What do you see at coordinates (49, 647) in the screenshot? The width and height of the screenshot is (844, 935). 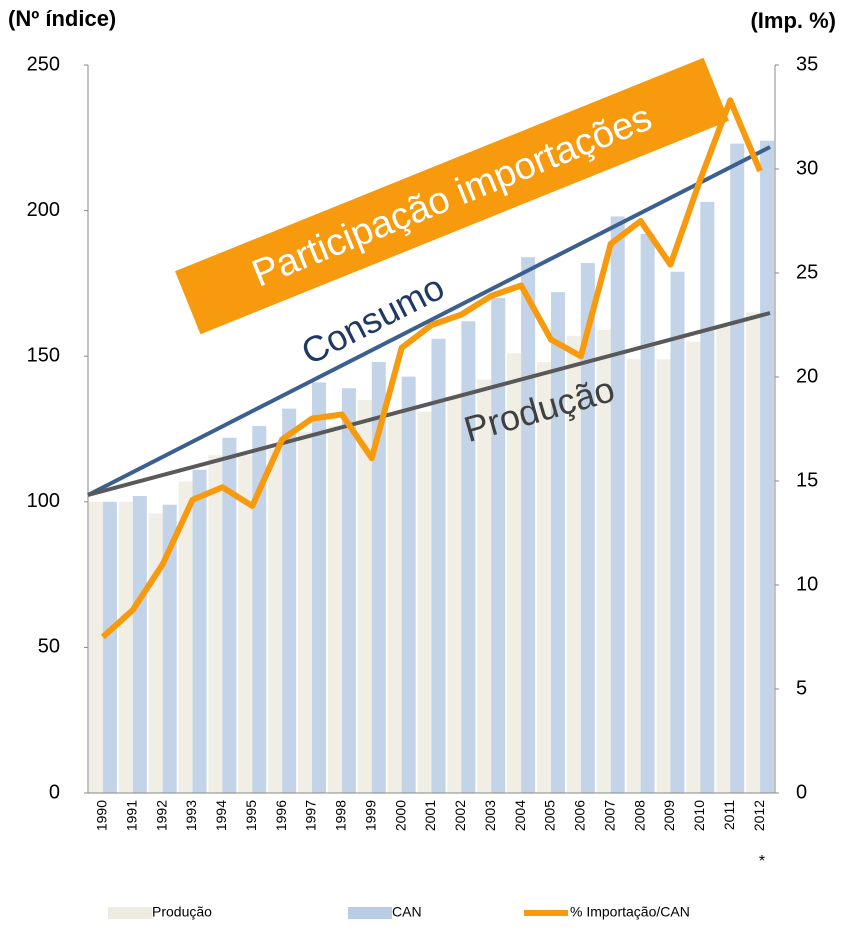 I see `y-tick-label: 50` at bounding box center [49, 647].